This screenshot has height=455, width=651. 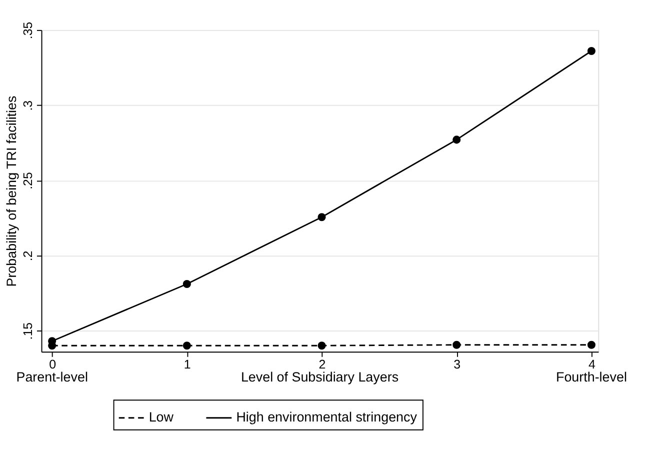 What do you see at coordinates (28, 31) in the screenshot?
I see `y-tick-label: .35` at bounding box center [28, 31].